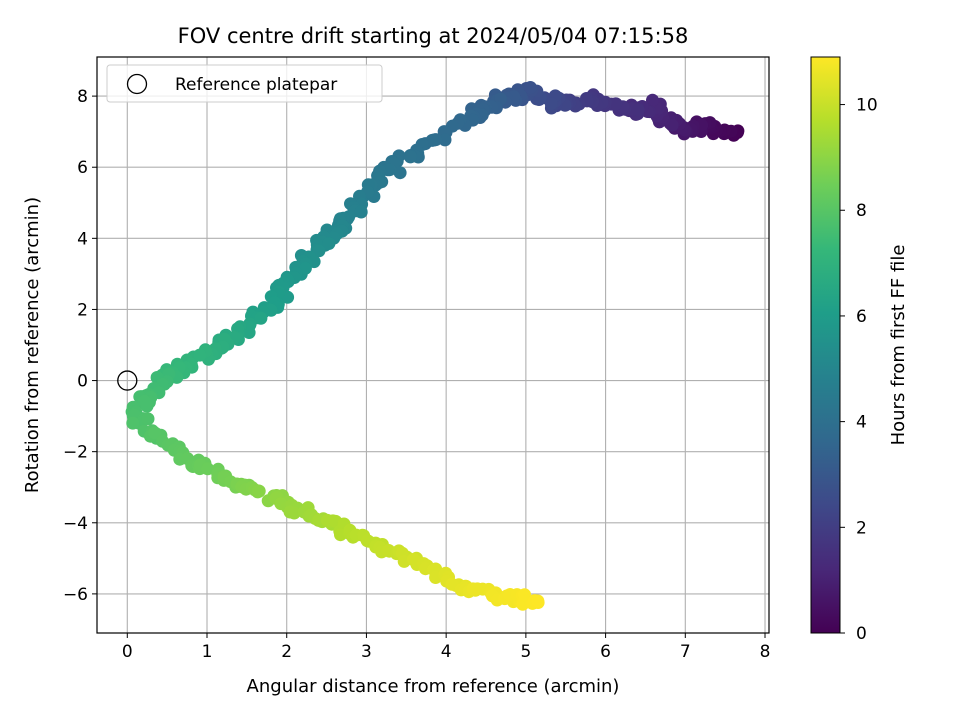 The image size is (960, 720). Describe the element at coordinates (433, 686) in the screenshot. I see `x-axis-label: Angular distance from reference (arcmin)` at that location.